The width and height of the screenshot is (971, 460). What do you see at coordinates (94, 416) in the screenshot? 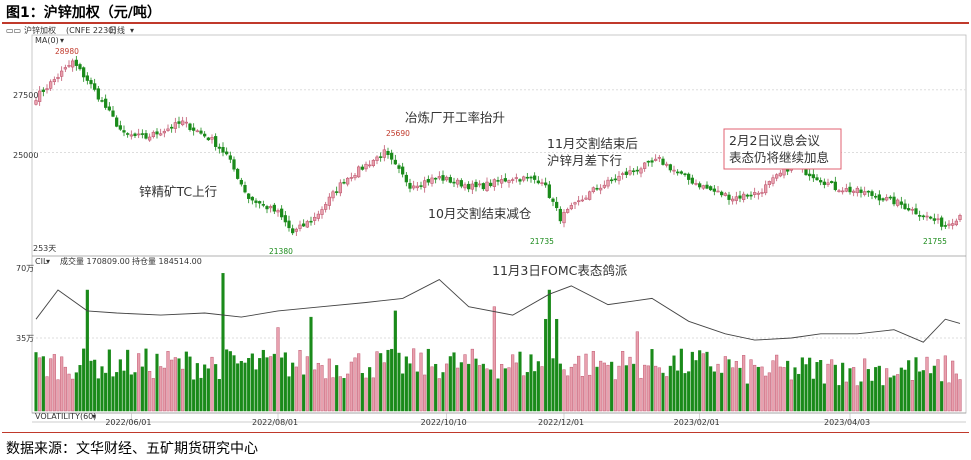
I see `volatility-chevron-icon: ▾` at bounding box center [94, 416].